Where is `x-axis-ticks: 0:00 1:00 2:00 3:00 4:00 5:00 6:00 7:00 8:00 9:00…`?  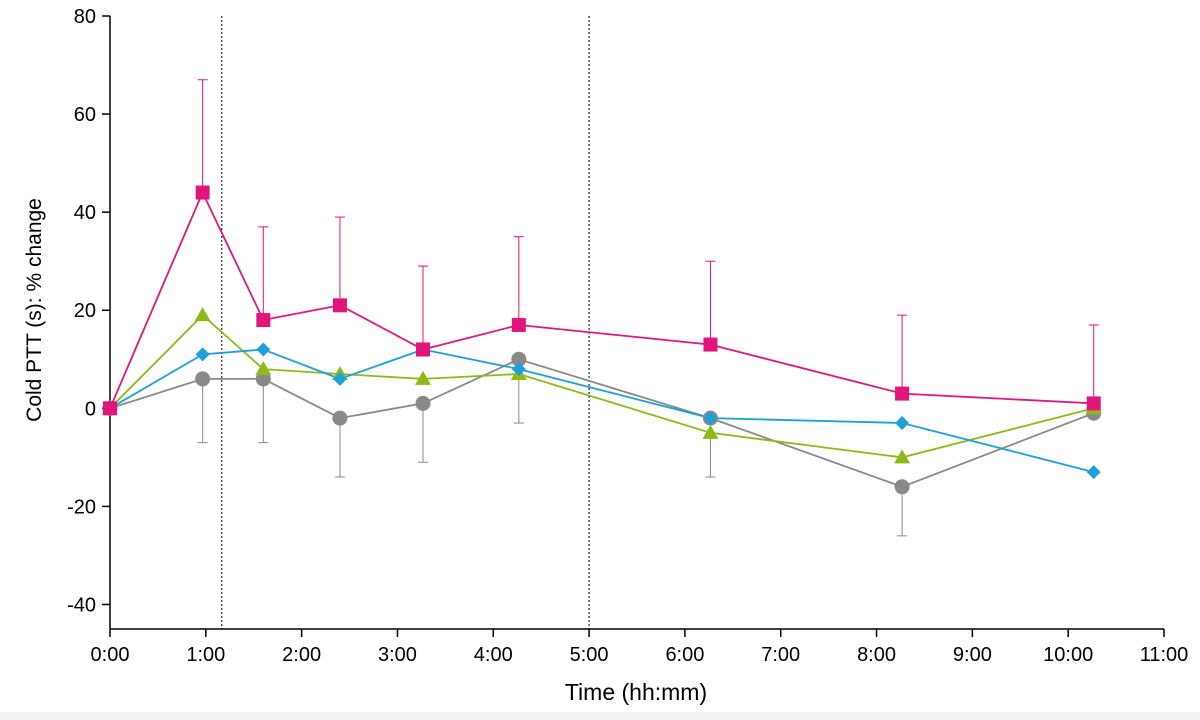 x-axis-ticks: 0:00 1:00 2:00 3:00 4:00 5:00 6:00 7:00 8:00 9:00… is located at coordinates (640, 647).